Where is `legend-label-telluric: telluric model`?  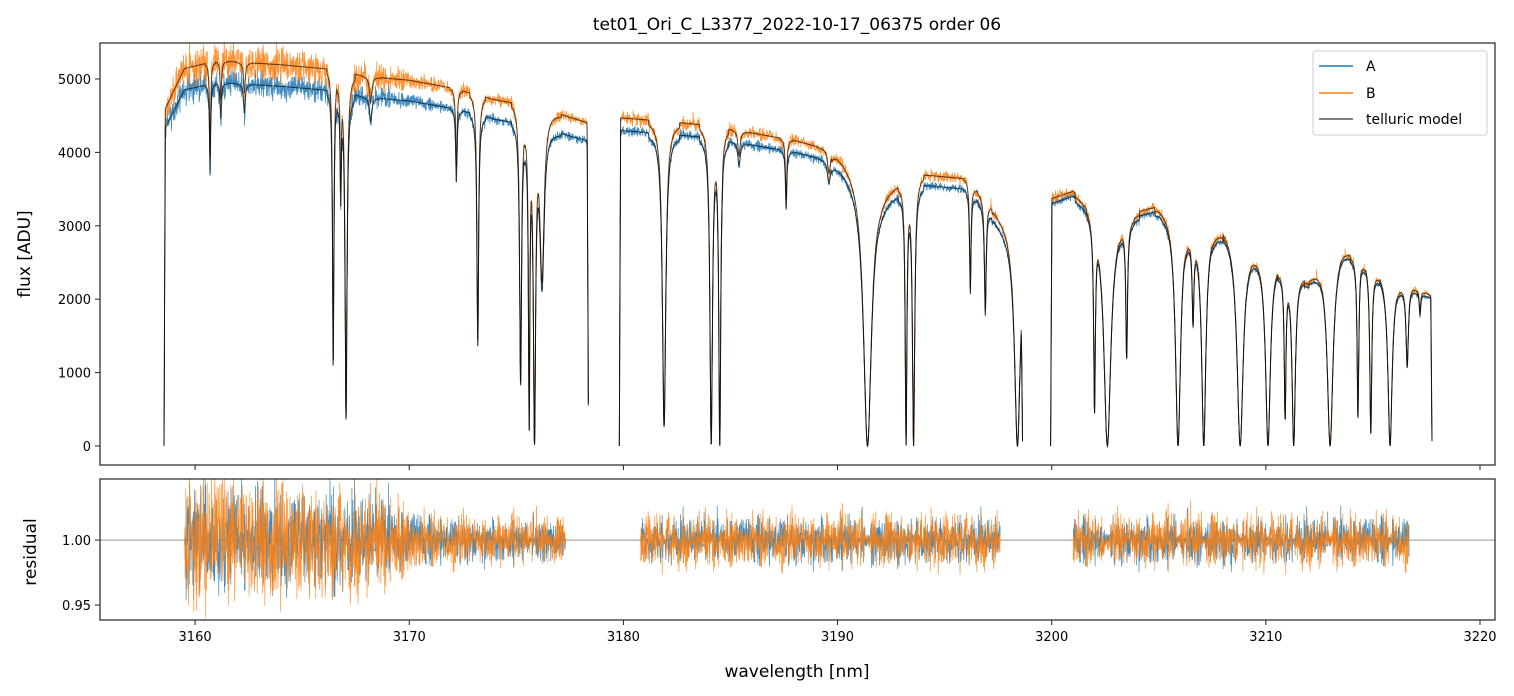 legend-label-telluric: telluric model is located at coordinates (1414, 120).